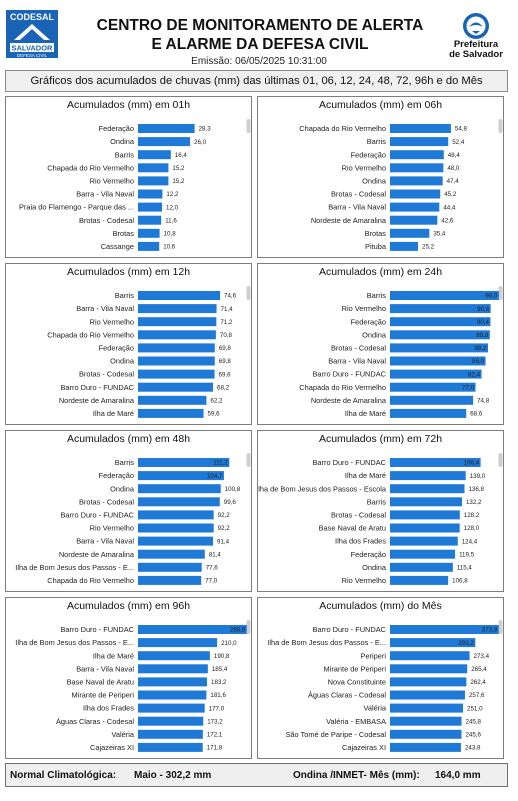  What do you see at coordinates (376, 246) in the screenshot?
I see `category-label: Pituba` at bounding box center [376, 246].